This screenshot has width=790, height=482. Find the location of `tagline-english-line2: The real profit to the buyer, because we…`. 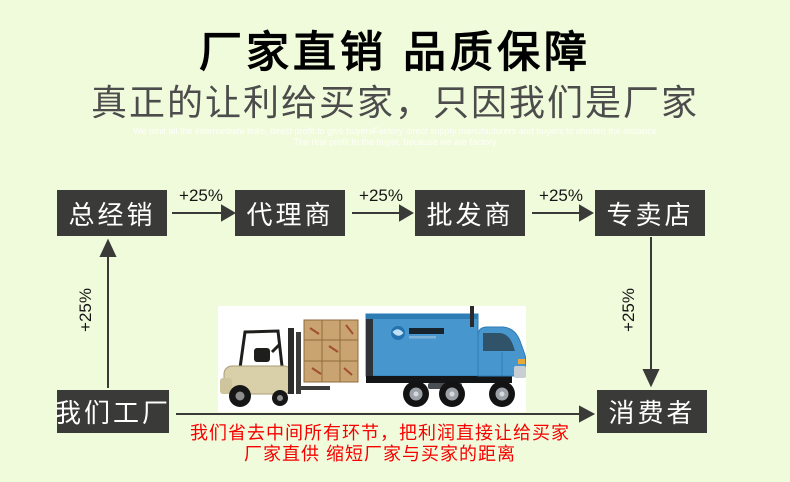

tagline-english-line2: The real profit to the buyer, because we… is located at coordinates (395, 142).